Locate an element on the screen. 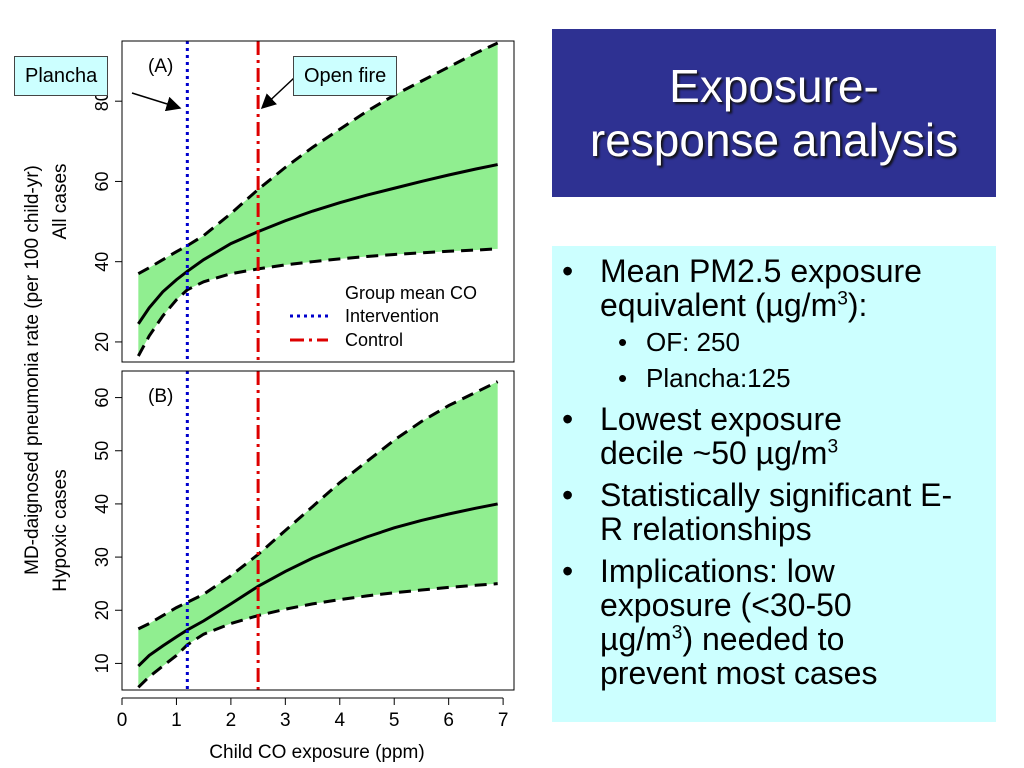 The height and width of the screenshot is (768, 1024). y-tick-label: 80 is located at coordinates (102, 101).